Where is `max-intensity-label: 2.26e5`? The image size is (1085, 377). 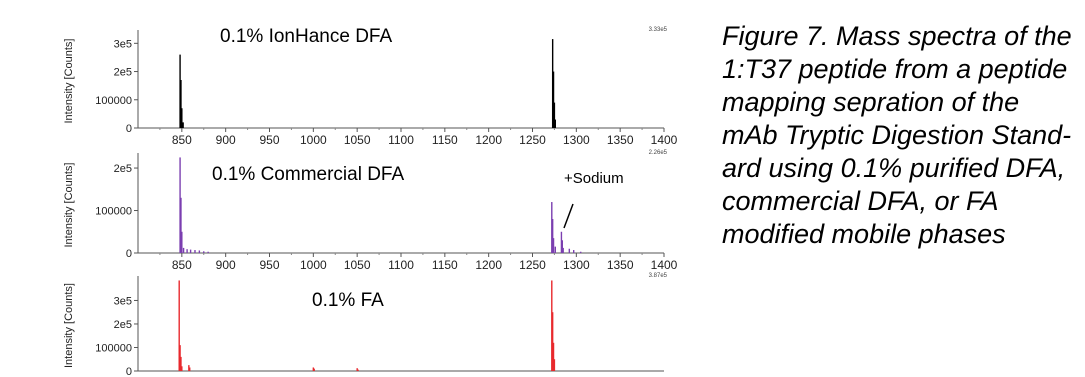
max-intensity-label: 2.26e5 is located at coordinates (658, 153).